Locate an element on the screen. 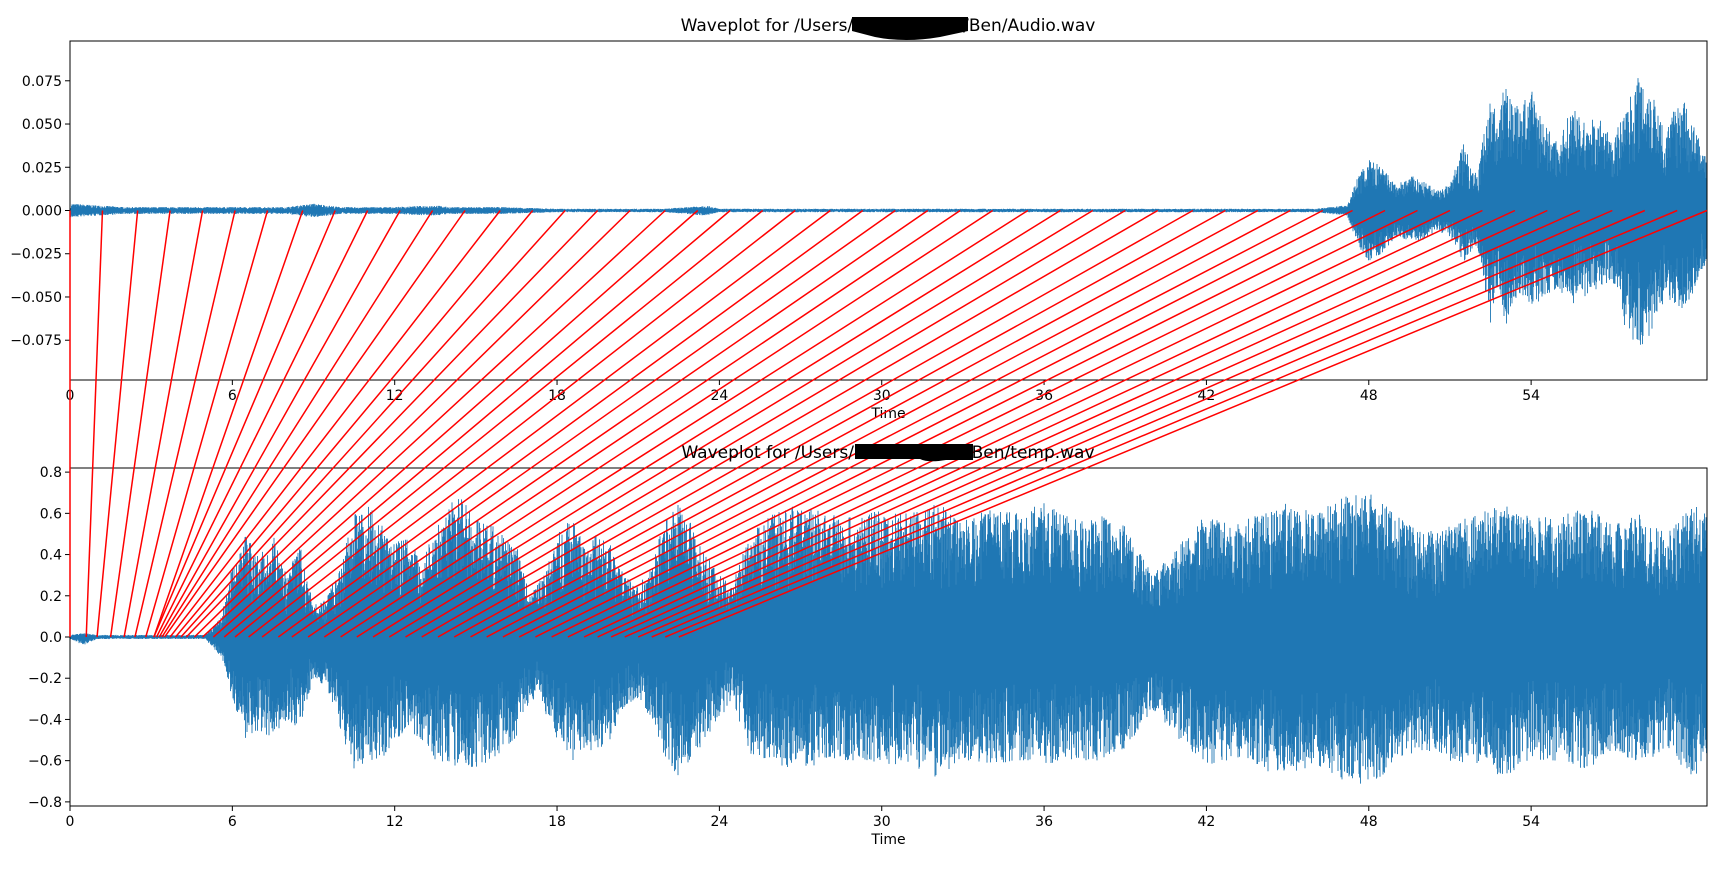  x-tick-label: 18 is located at coordinates (557, 822).